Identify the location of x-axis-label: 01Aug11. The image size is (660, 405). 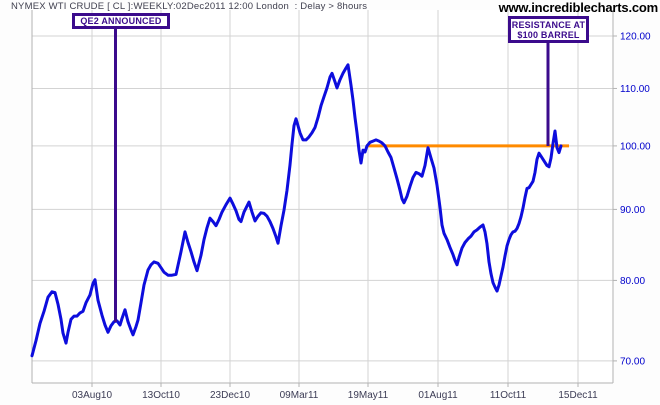
(438, 395).